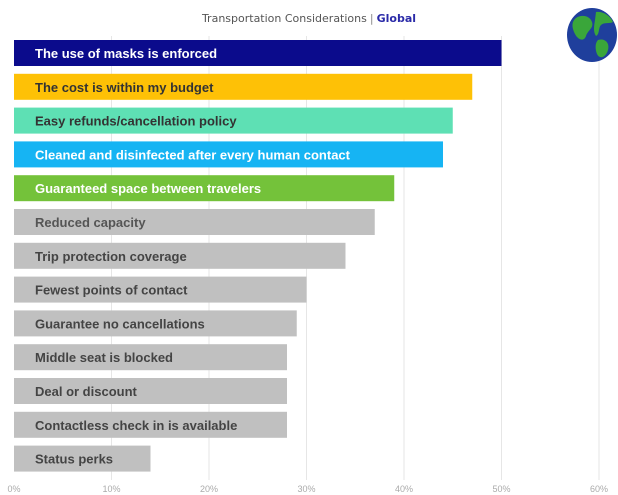 The width and height of the screenshot is (618, 495). What do you see at coordinates (136, 121) in the screenshot?
I see `bar-label: Easy refunds/cancellation policy` at bounding box center [136, 121].